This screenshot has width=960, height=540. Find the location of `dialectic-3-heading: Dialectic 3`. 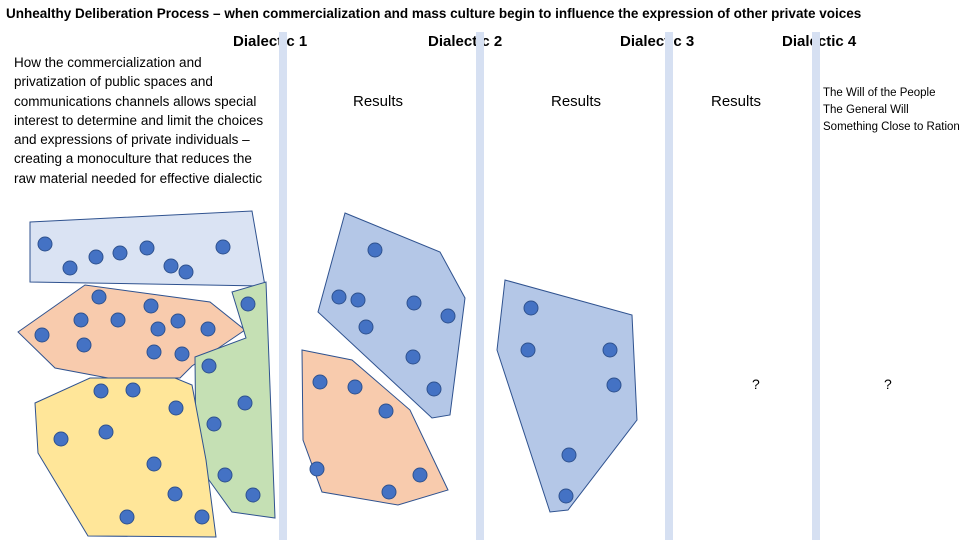

dialectic-3-heading: Dialectic 3 is located at coordinates (657, 41).